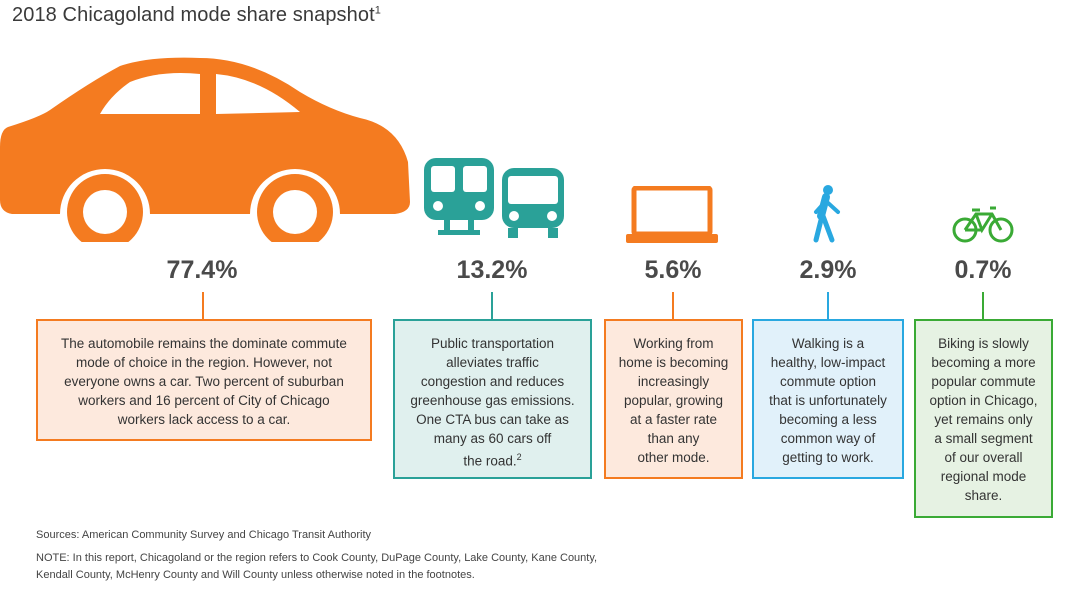 The width and height of the screenshot is (1084, 603). What do you see at coordinates (673, 305) in the screenshot?
I see `connector-wfh` at bounding box center [673, 305].